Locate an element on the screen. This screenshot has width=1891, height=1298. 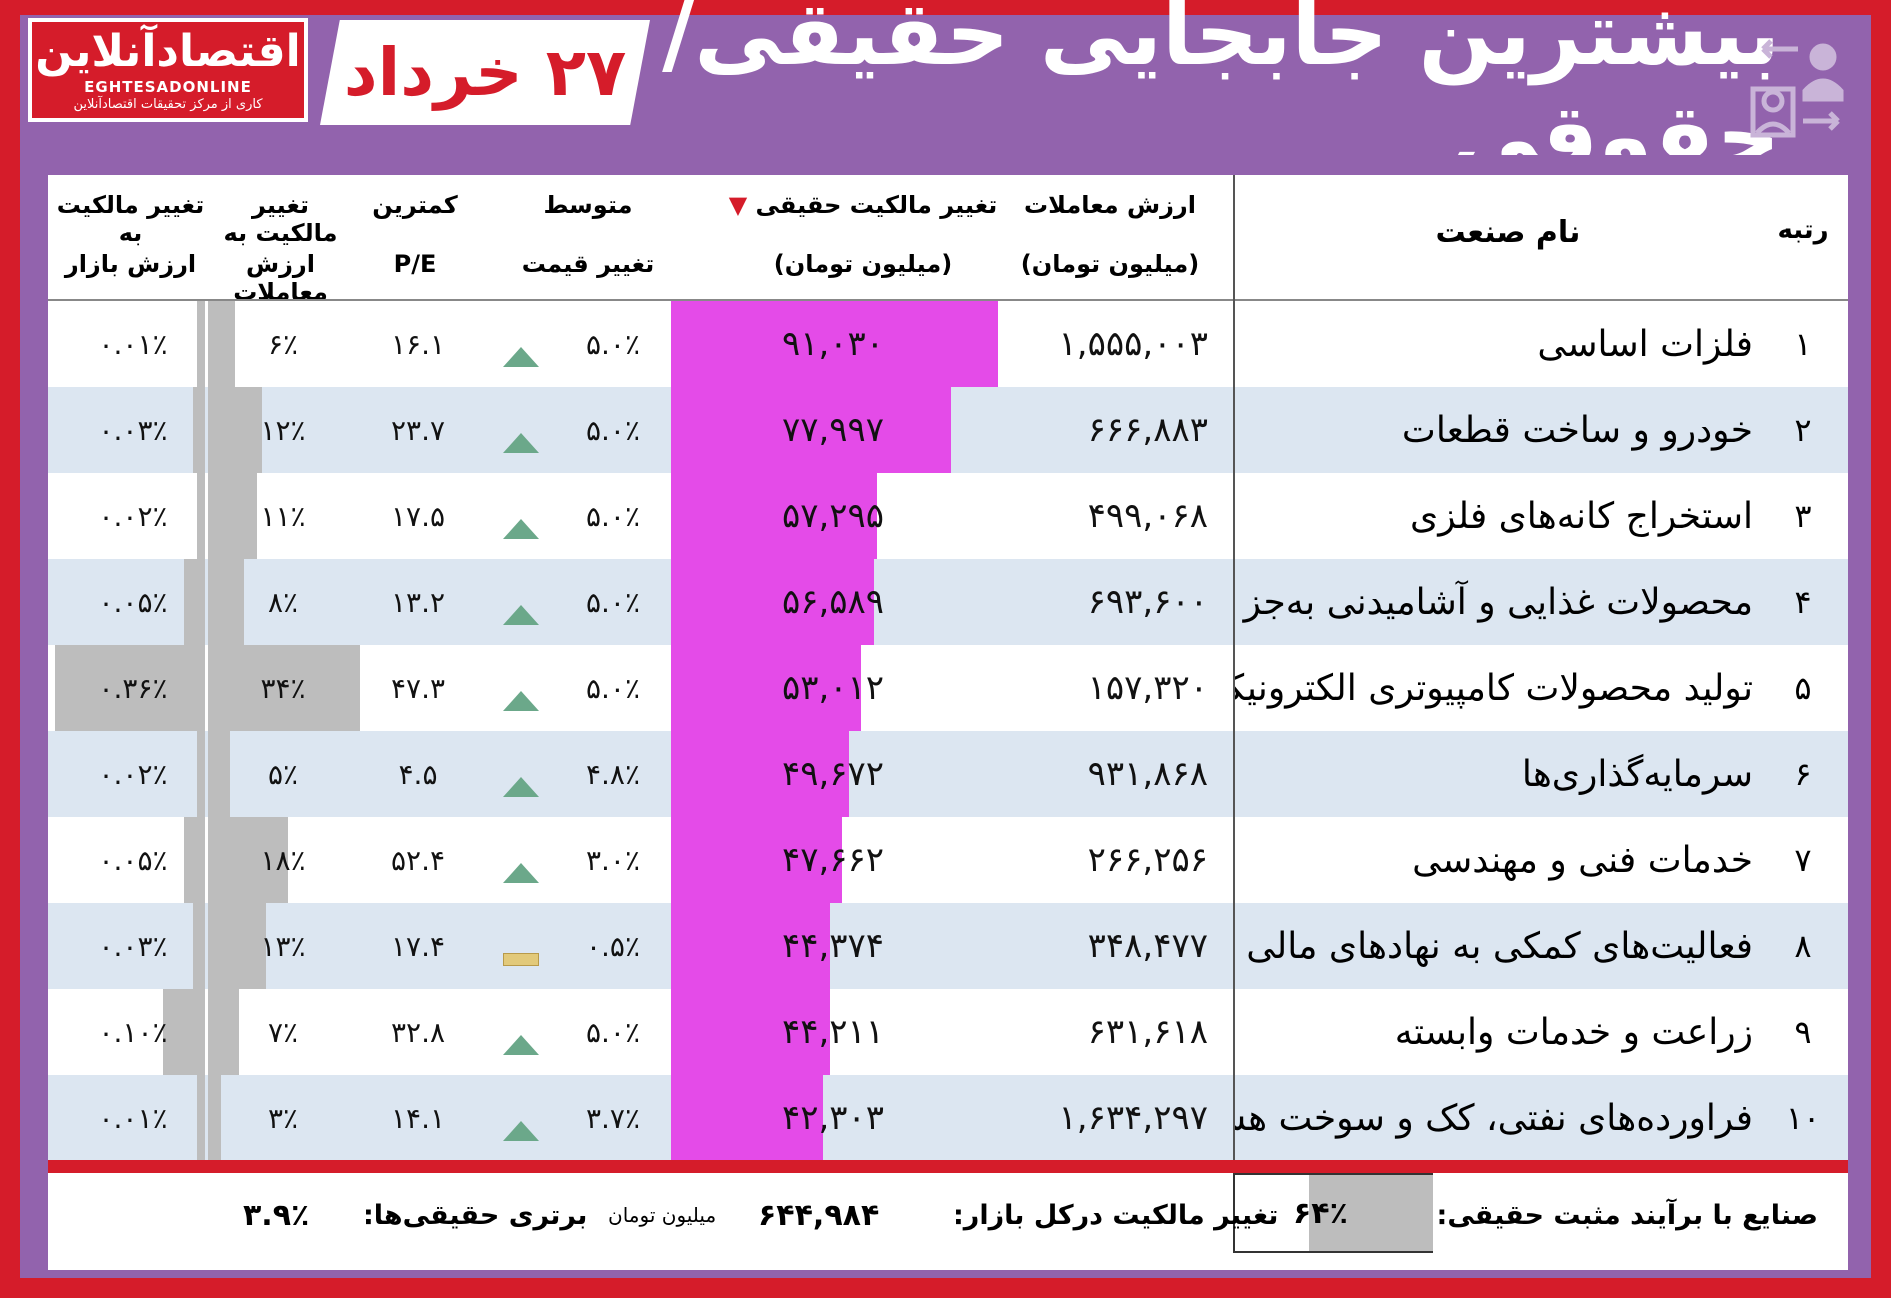
trend-flat-icon is located at coordinates (521, 959).